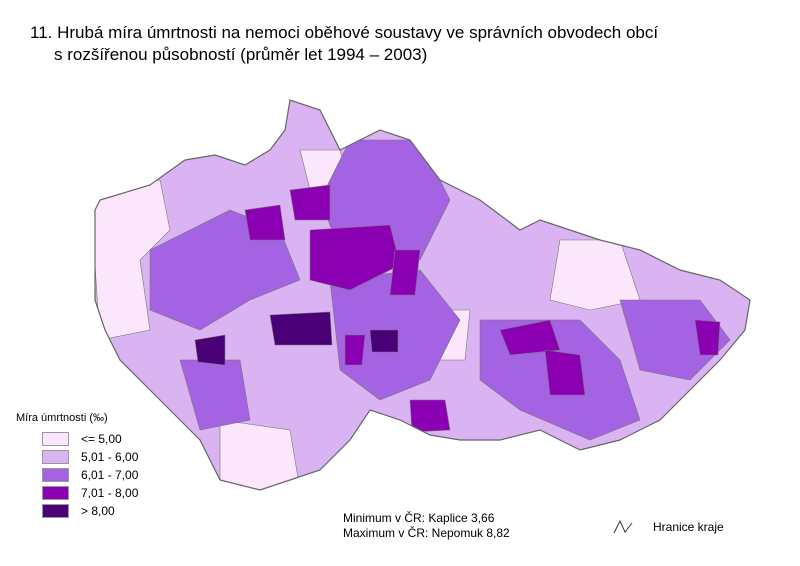 This screenshot has width=800, height=566. What do you see at coordinates (98, 511) in the screenshot?
I see `legend-label: > 8,00` at bounding box center [98, 511].